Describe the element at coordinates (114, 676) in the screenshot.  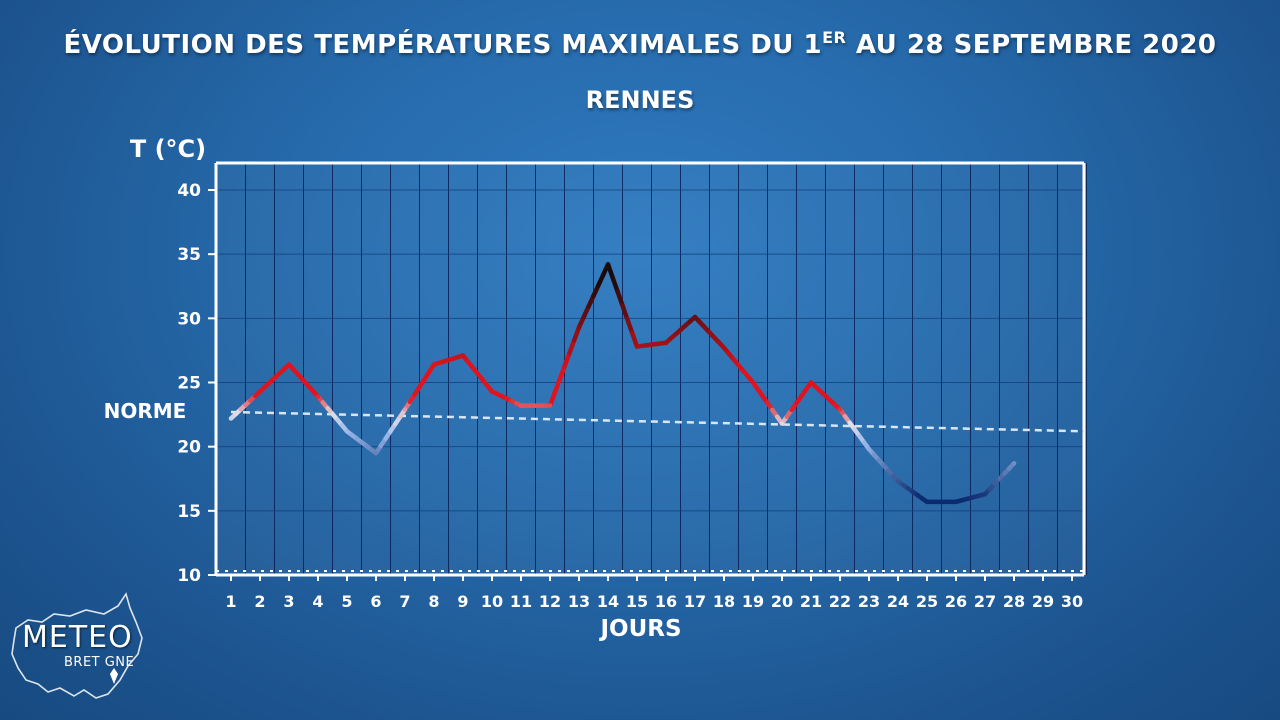
I see `ermine-icon` at that location.